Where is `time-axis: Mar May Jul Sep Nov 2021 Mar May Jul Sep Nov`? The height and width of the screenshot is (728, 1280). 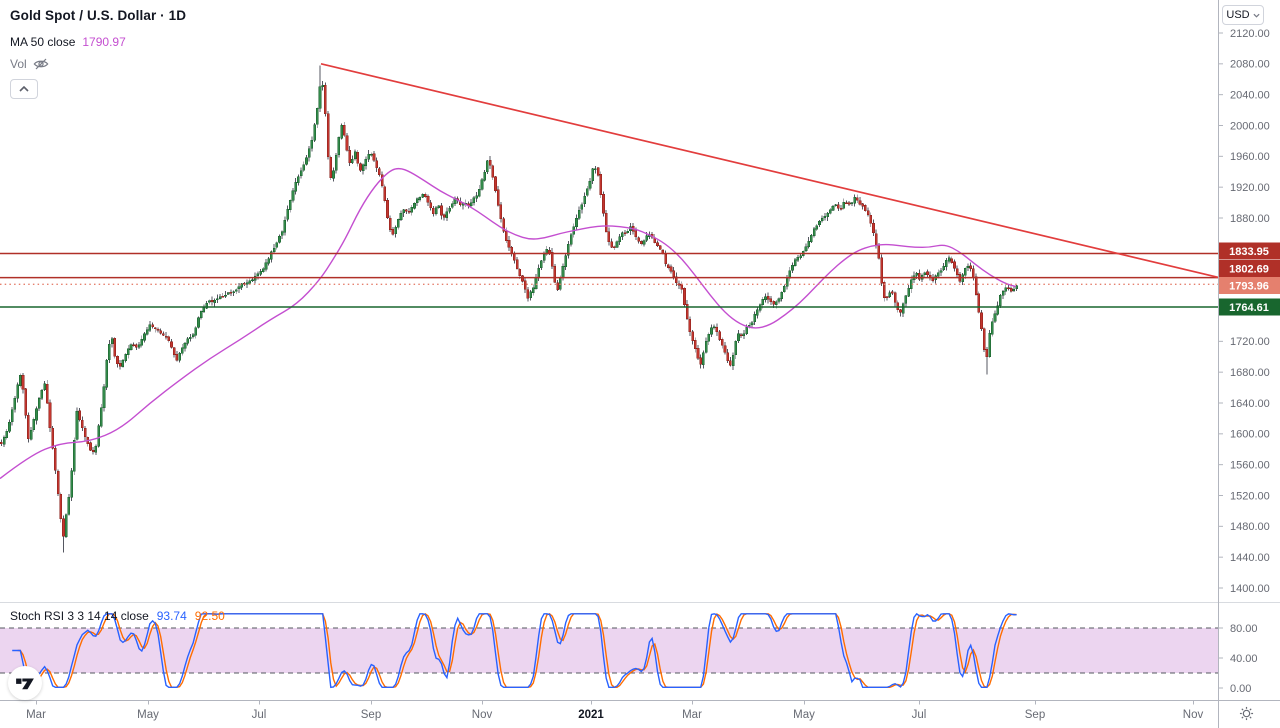 time-axis: Mar May Jul Sep Nov 2021 Mar May Jul Sep Nov is located at coordinates (614, 711).